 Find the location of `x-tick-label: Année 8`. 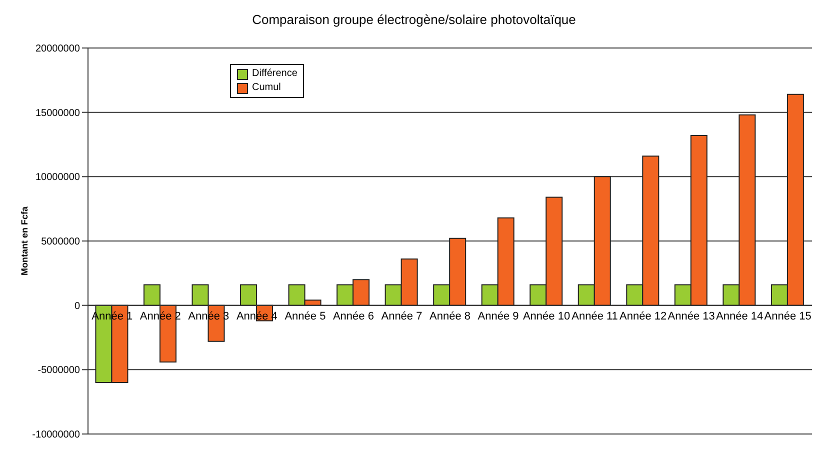

x-tick-label: Année 8 is located at coordinates (450, 316).